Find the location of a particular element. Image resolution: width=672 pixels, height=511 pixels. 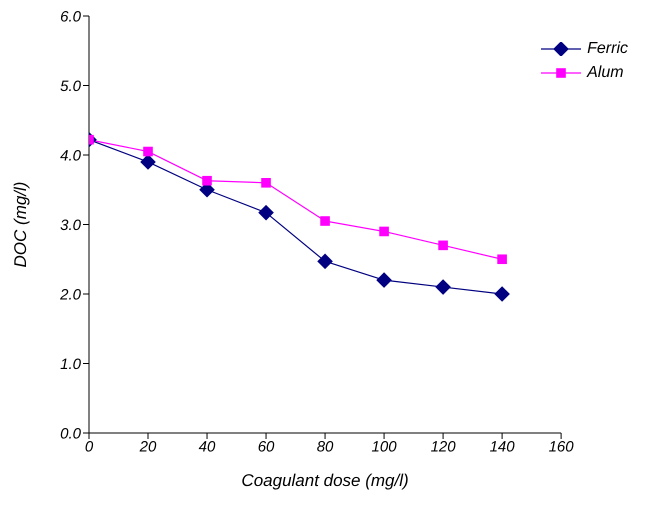

x-tick-label: 120 is located at coordinates (443, 447).